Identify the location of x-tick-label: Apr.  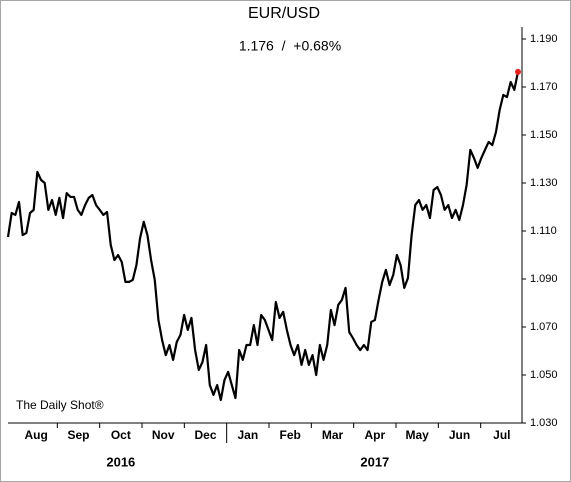
(374, 435).